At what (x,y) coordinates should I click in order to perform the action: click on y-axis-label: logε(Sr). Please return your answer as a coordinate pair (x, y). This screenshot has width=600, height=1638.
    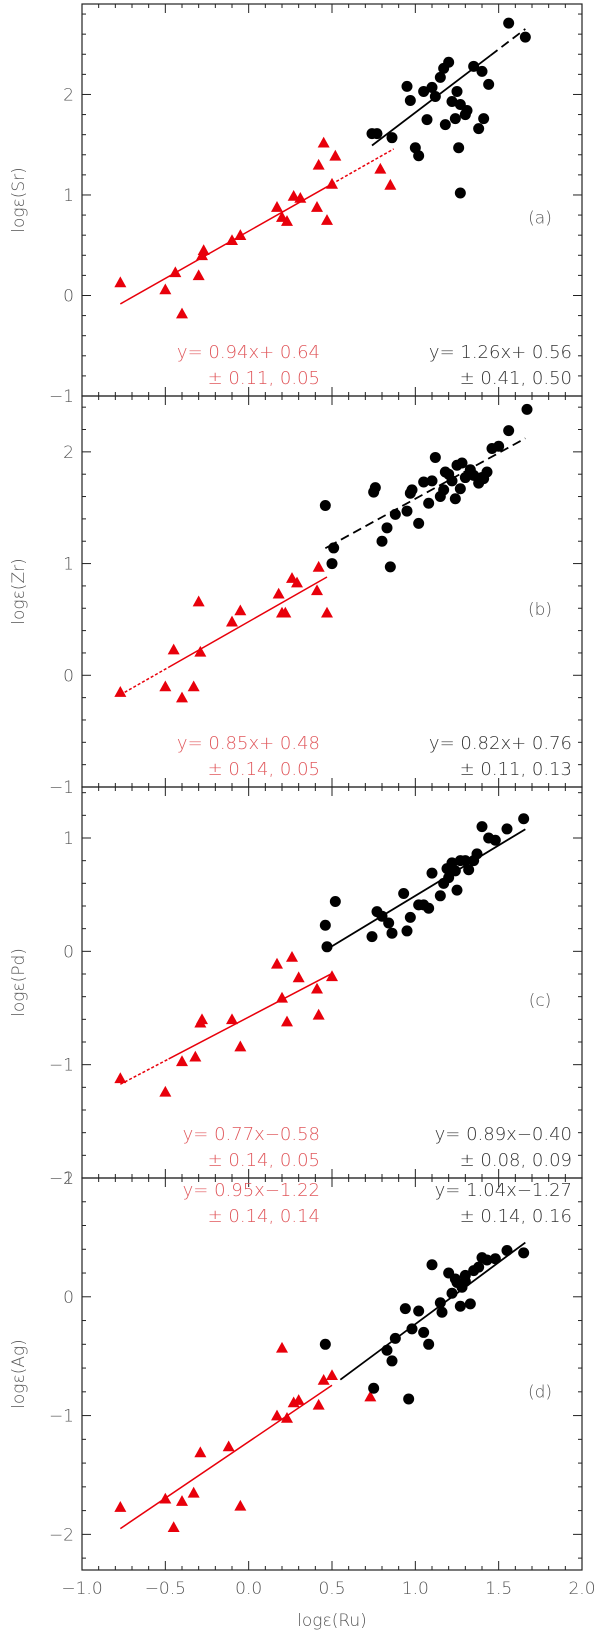
    Looking at the image, I should click on (19, 200).